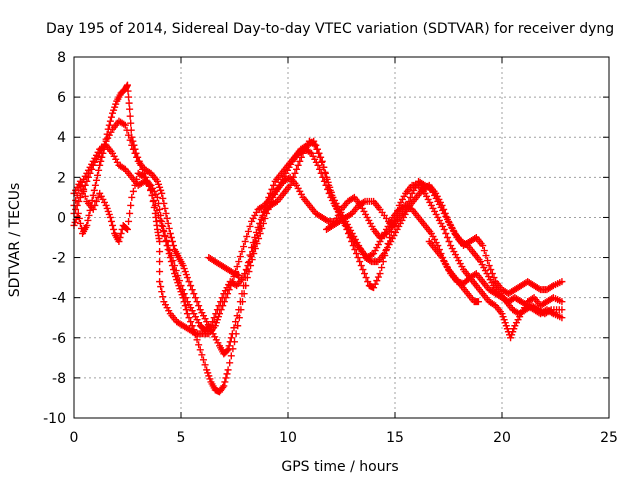  What do you see at coordinates (74, 438) in the screenshot?
I see `x-tick-label: 0` at bounding box center [74, 438].